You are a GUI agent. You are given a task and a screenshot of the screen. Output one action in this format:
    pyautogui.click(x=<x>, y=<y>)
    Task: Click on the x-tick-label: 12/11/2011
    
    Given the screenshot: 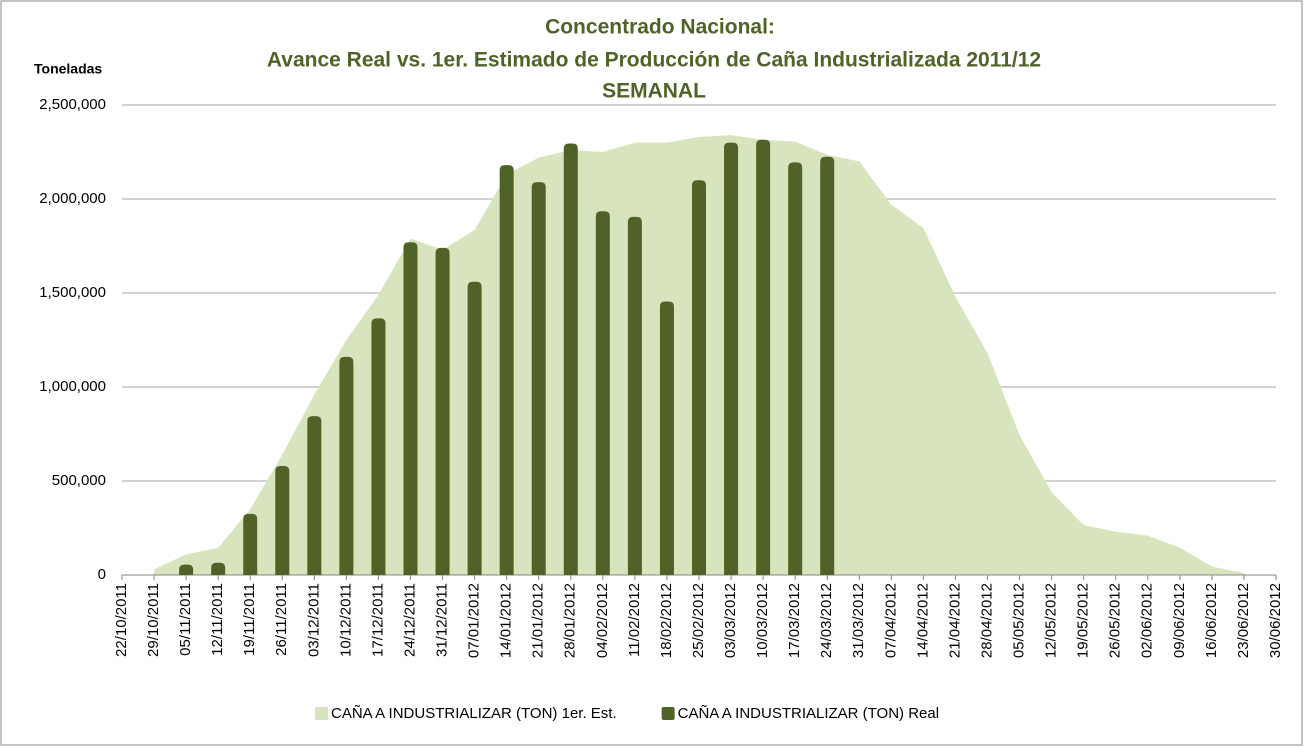 What is the action you would take?
    pyautogui.click(x=217, y=619)
    